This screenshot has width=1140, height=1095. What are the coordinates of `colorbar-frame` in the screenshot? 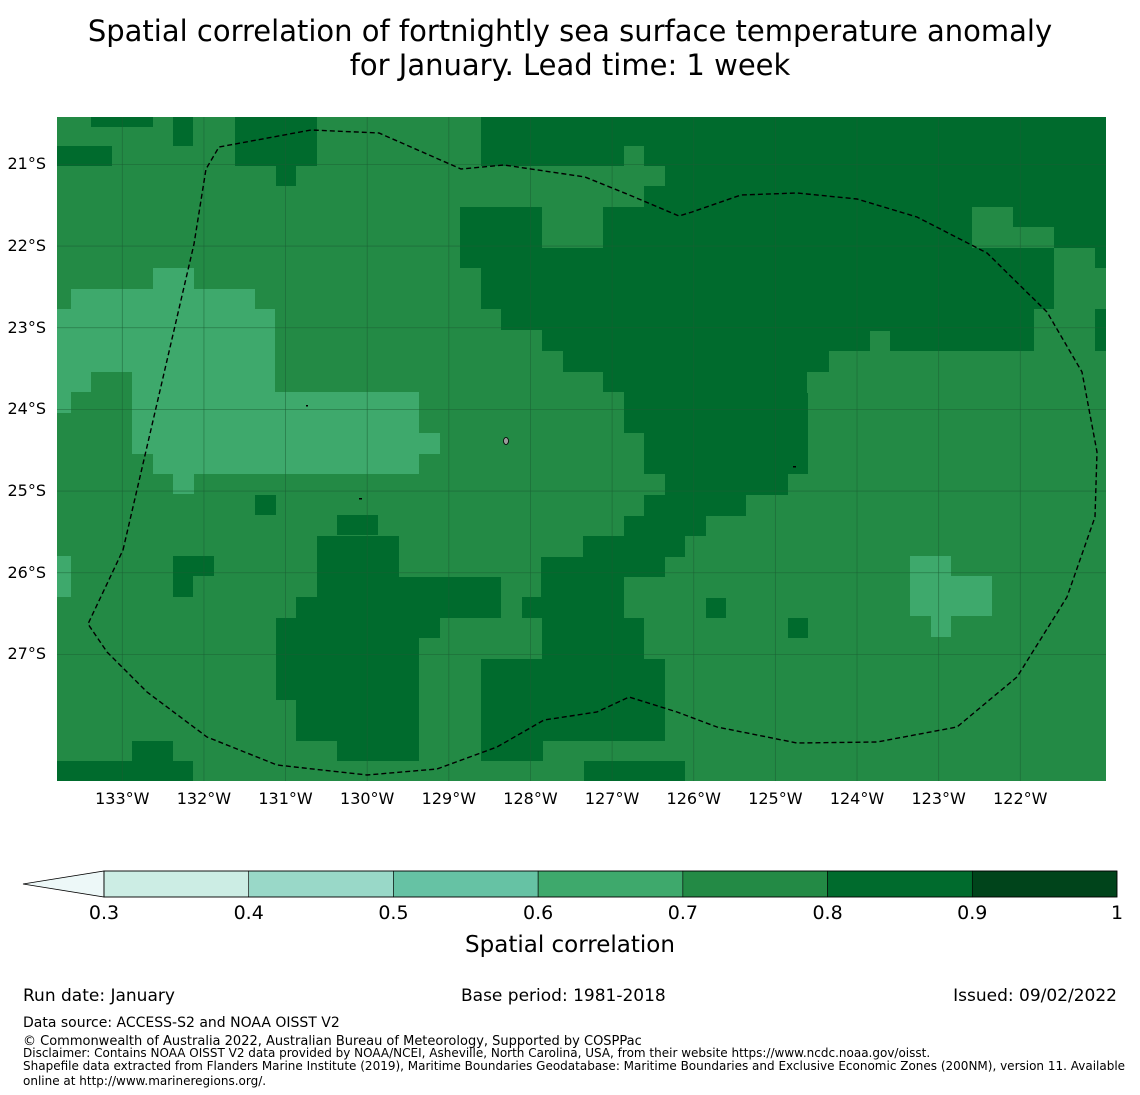 It's located at (610, 884).